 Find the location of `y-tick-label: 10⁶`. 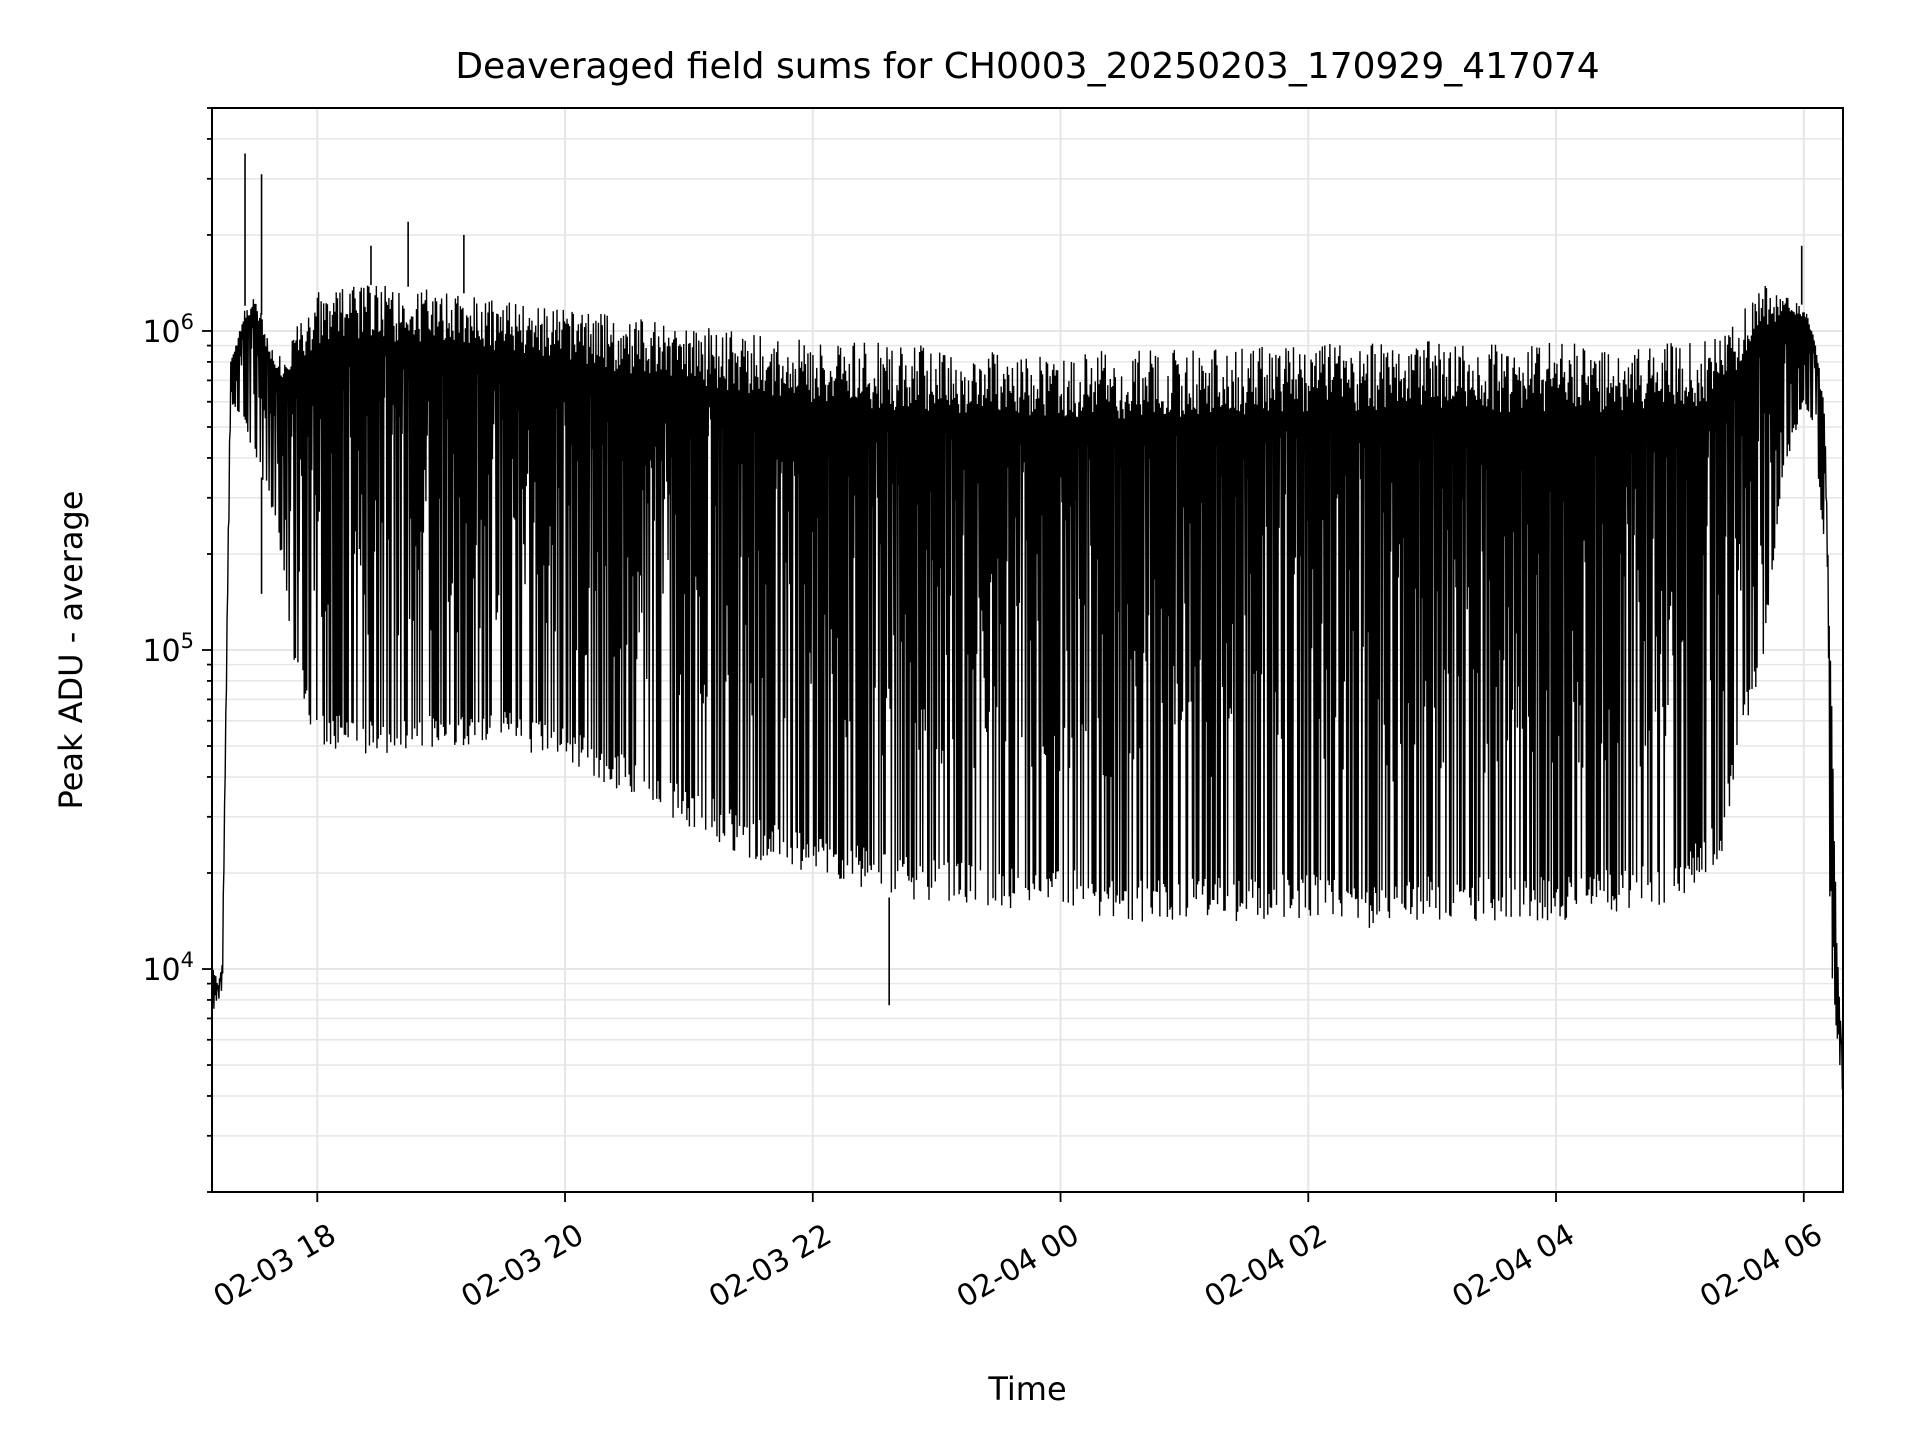

y-tick-label: 10⁶ is located at coordinates (168, 330).